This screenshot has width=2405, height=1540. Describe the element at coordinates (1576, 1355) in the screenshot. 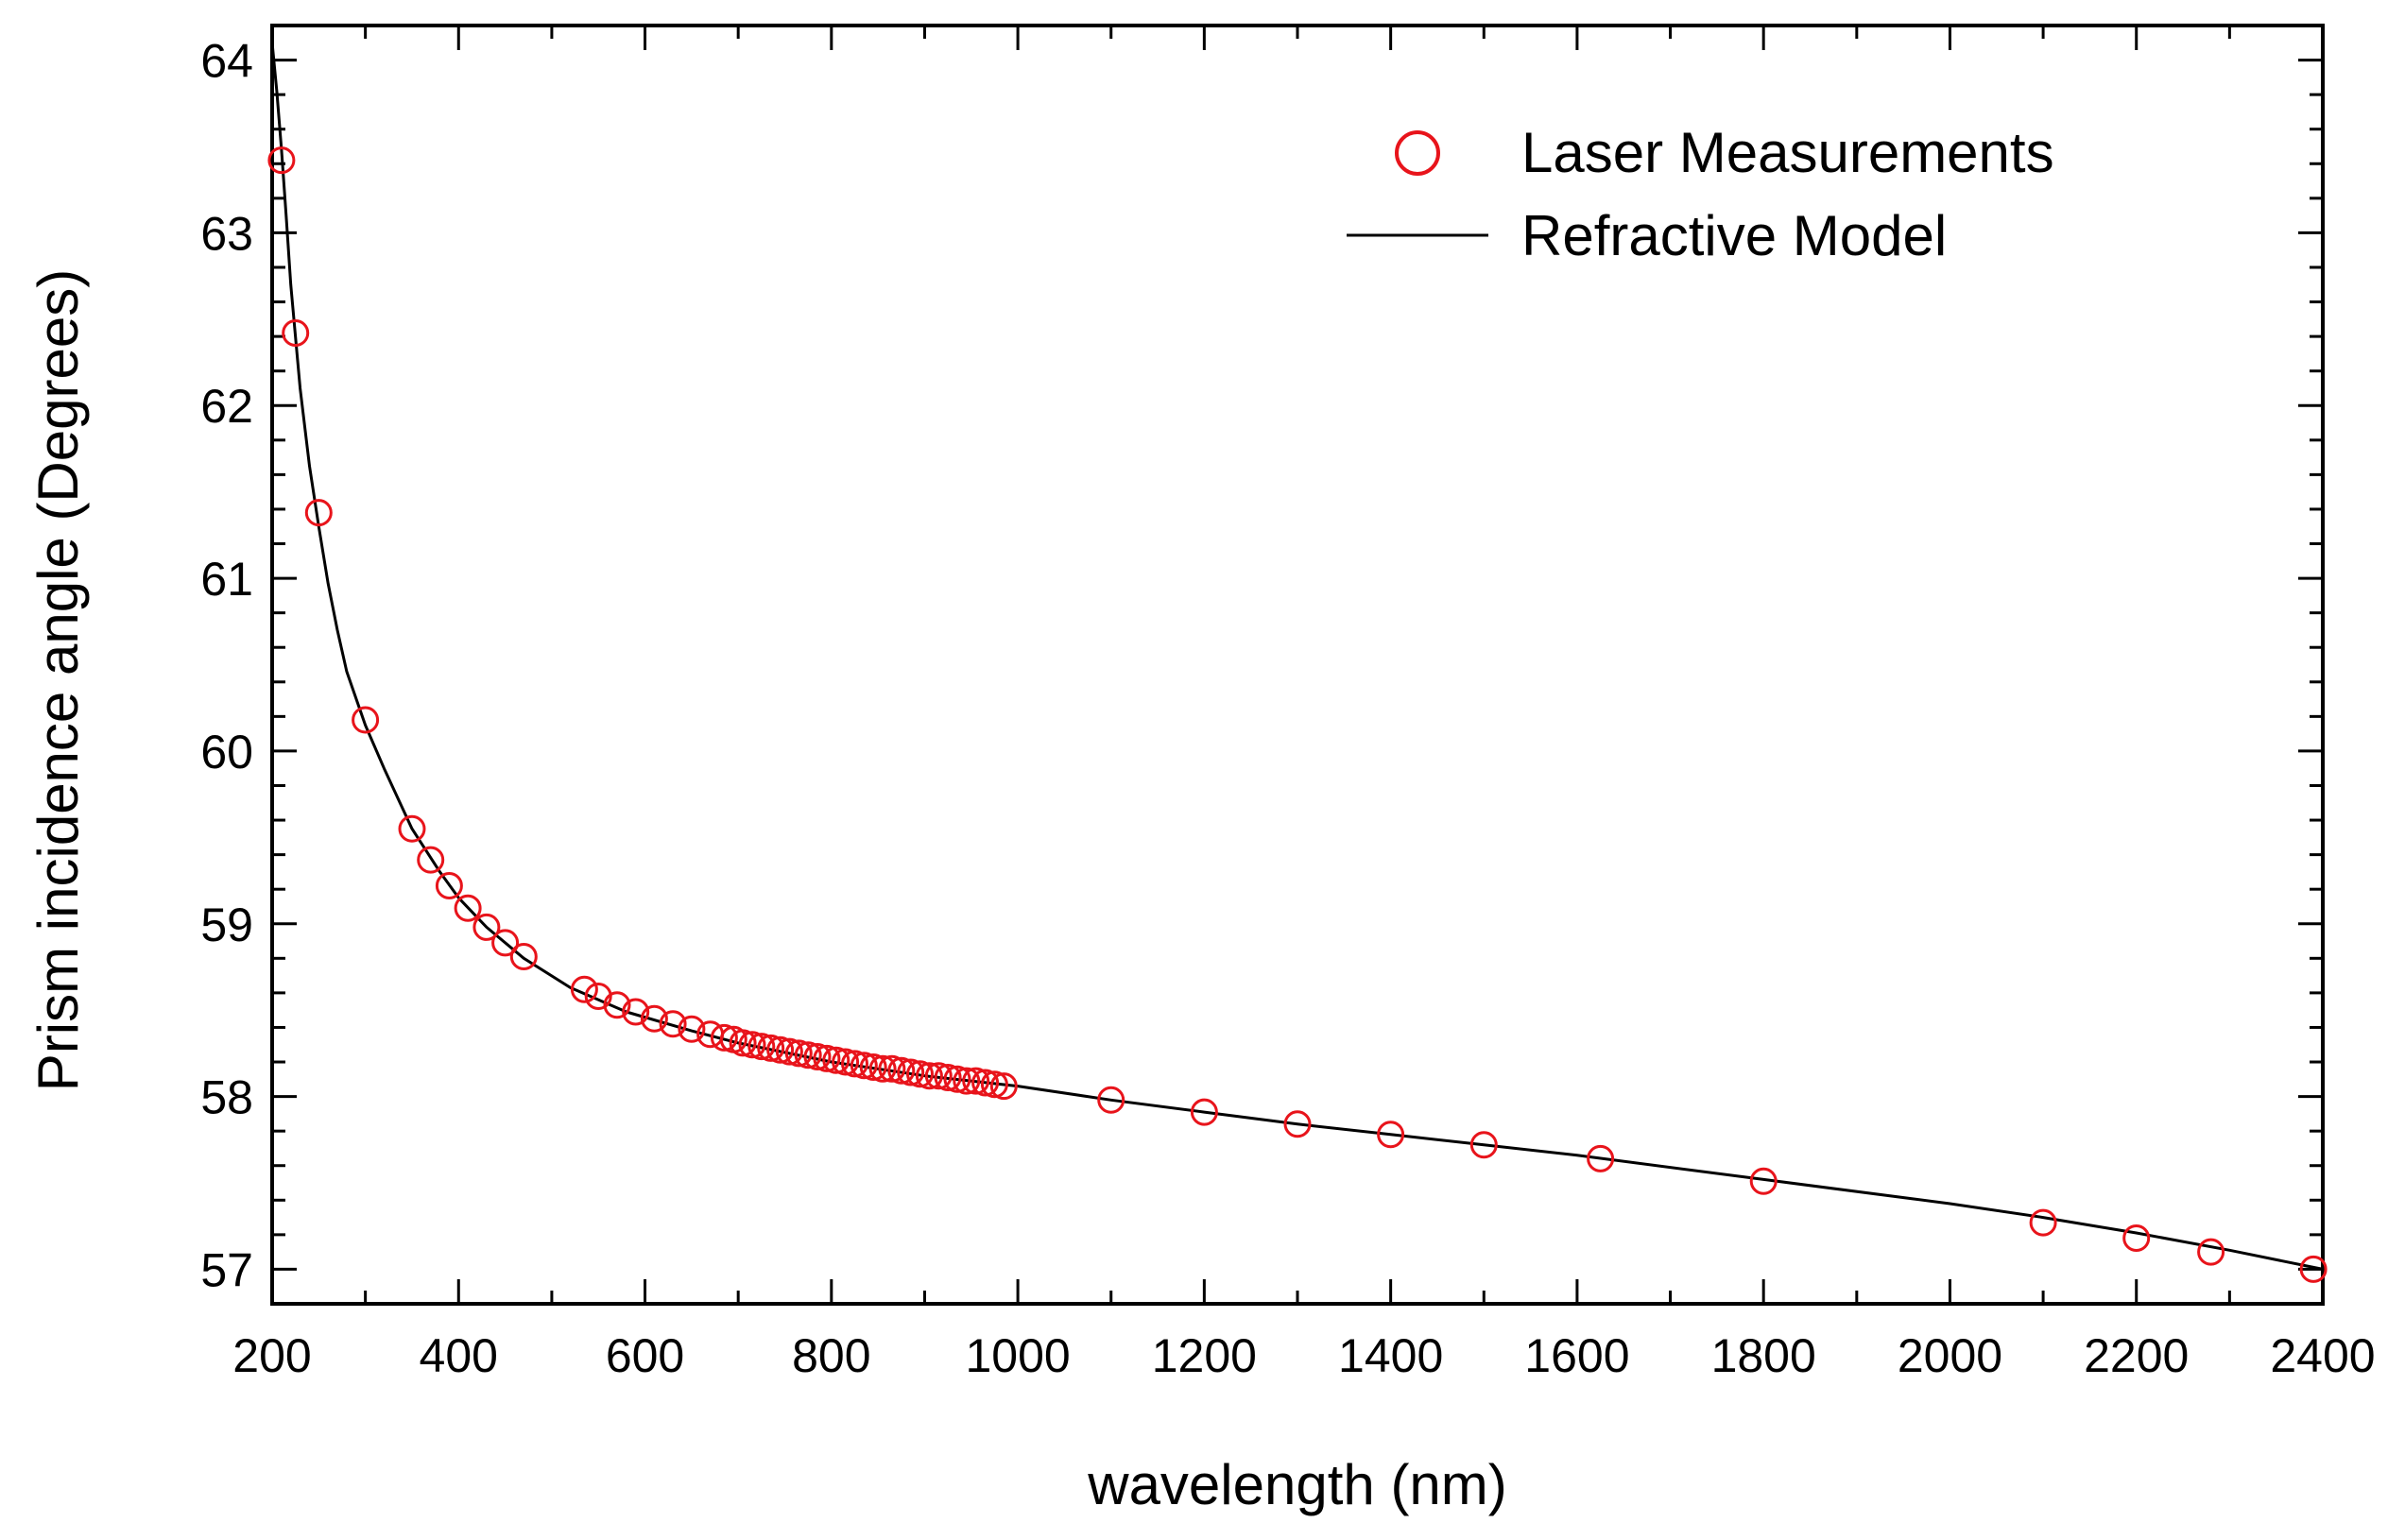

I see `x-tick-label: 1600` at that location.